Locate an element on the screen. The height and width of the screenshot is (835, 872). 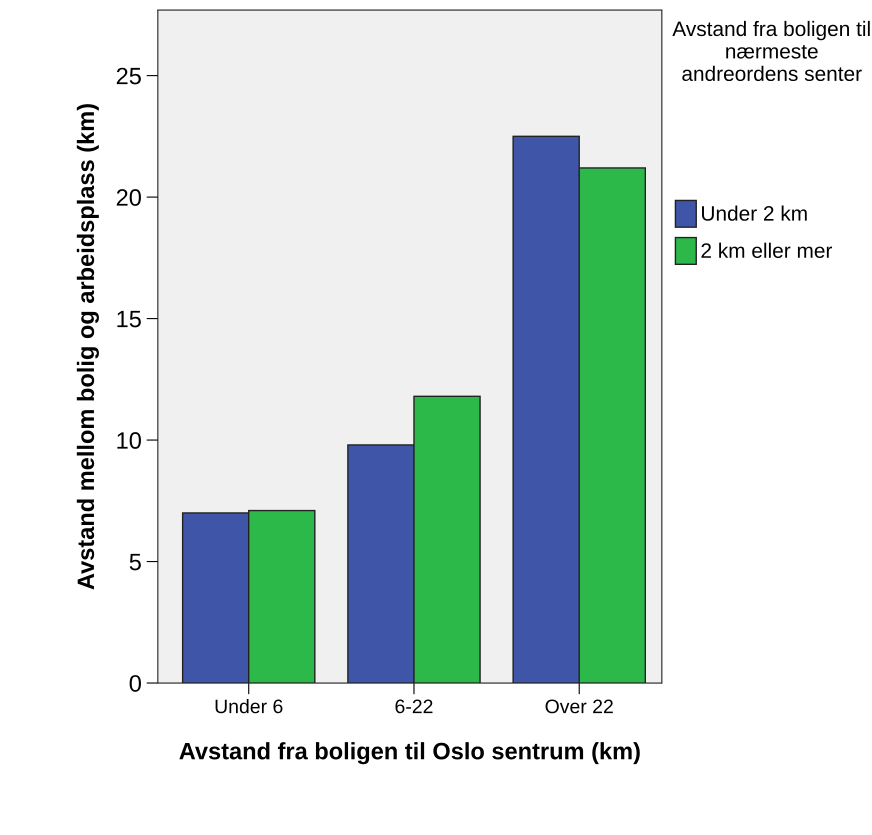
x-axis-title: Avstand fra boligen til Oslo sentrum (km) is located at coordinates (409, 753).